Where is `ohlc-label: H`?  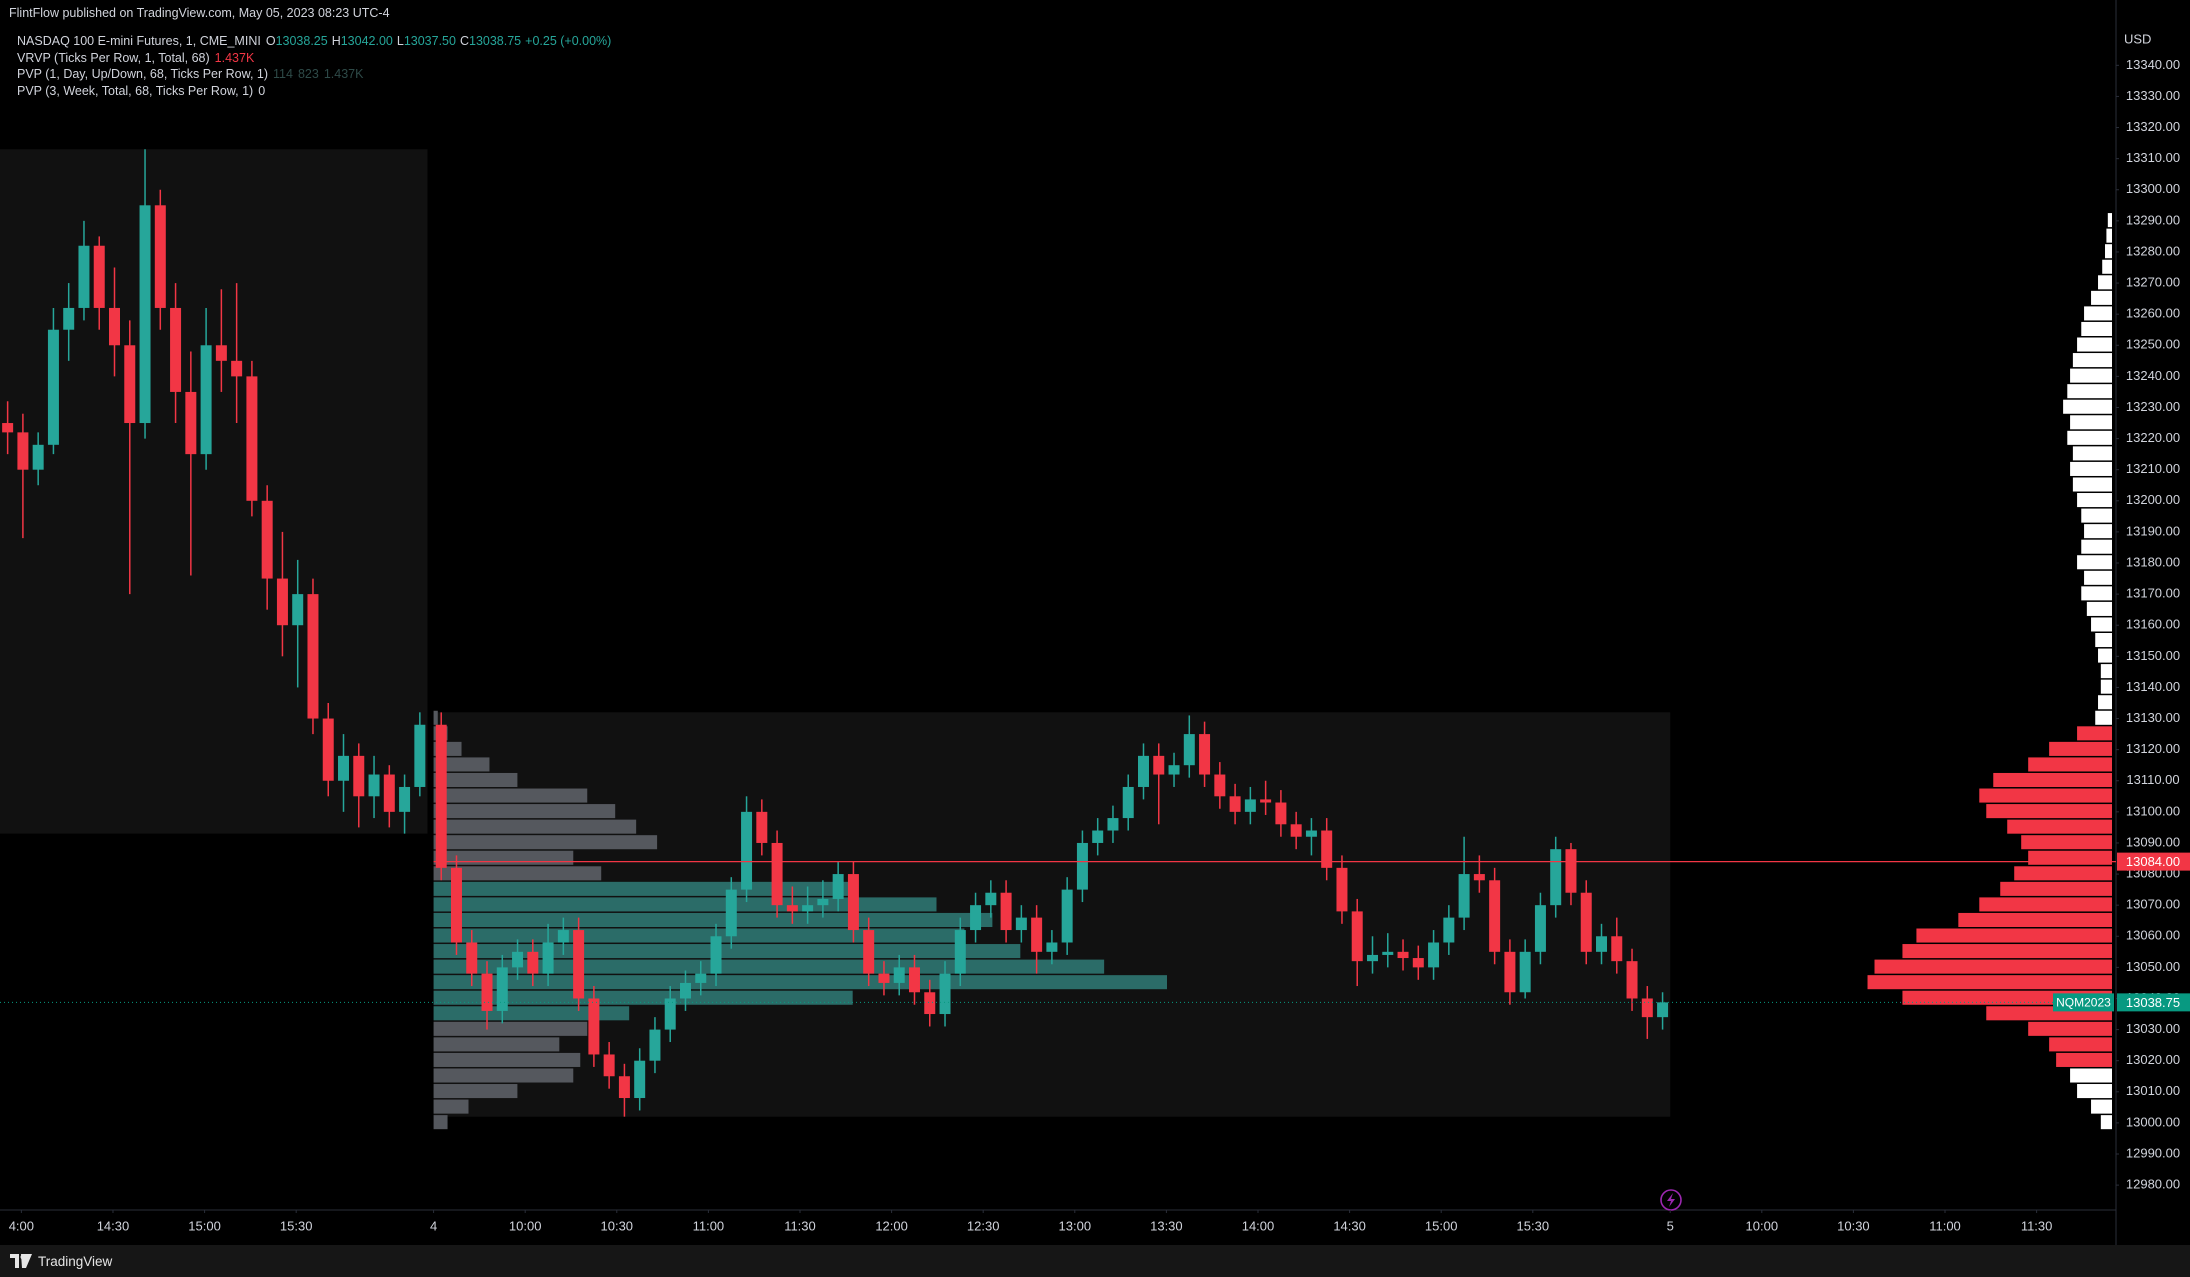
ohlc-label: H is located at coordinates (336, 41).